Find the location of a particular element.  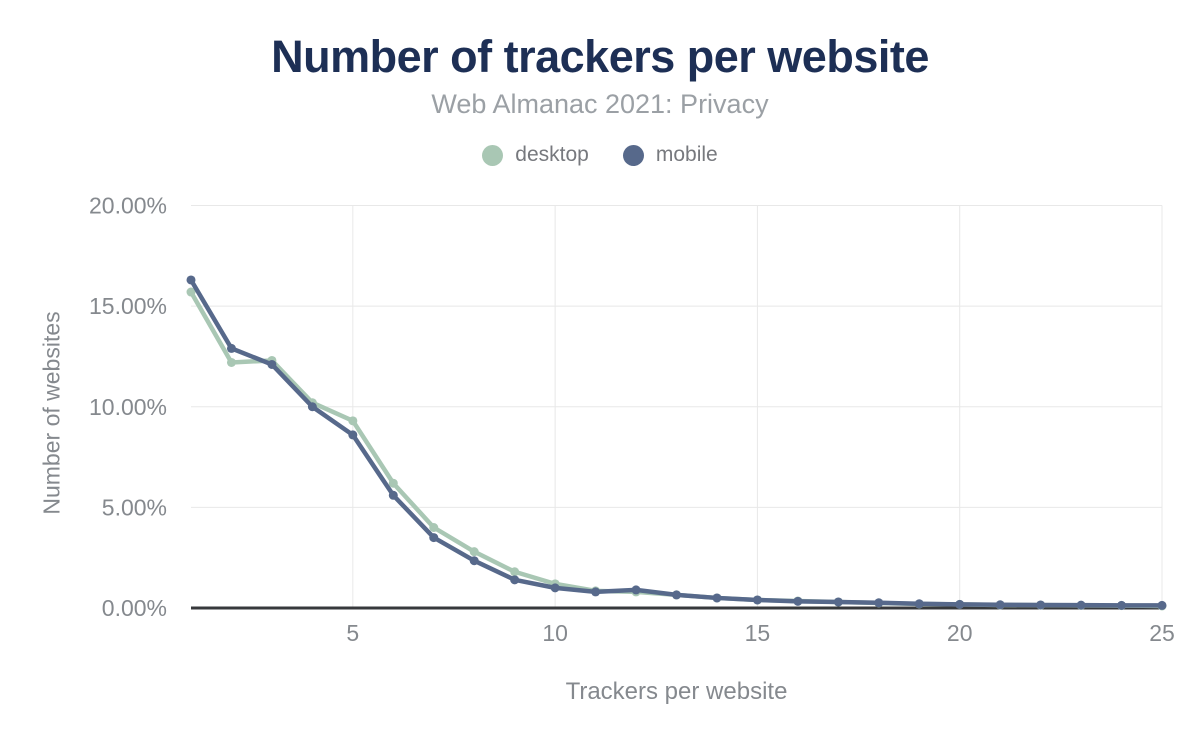

y-tick-label: 15.00% is located at coordinates (128, 306).